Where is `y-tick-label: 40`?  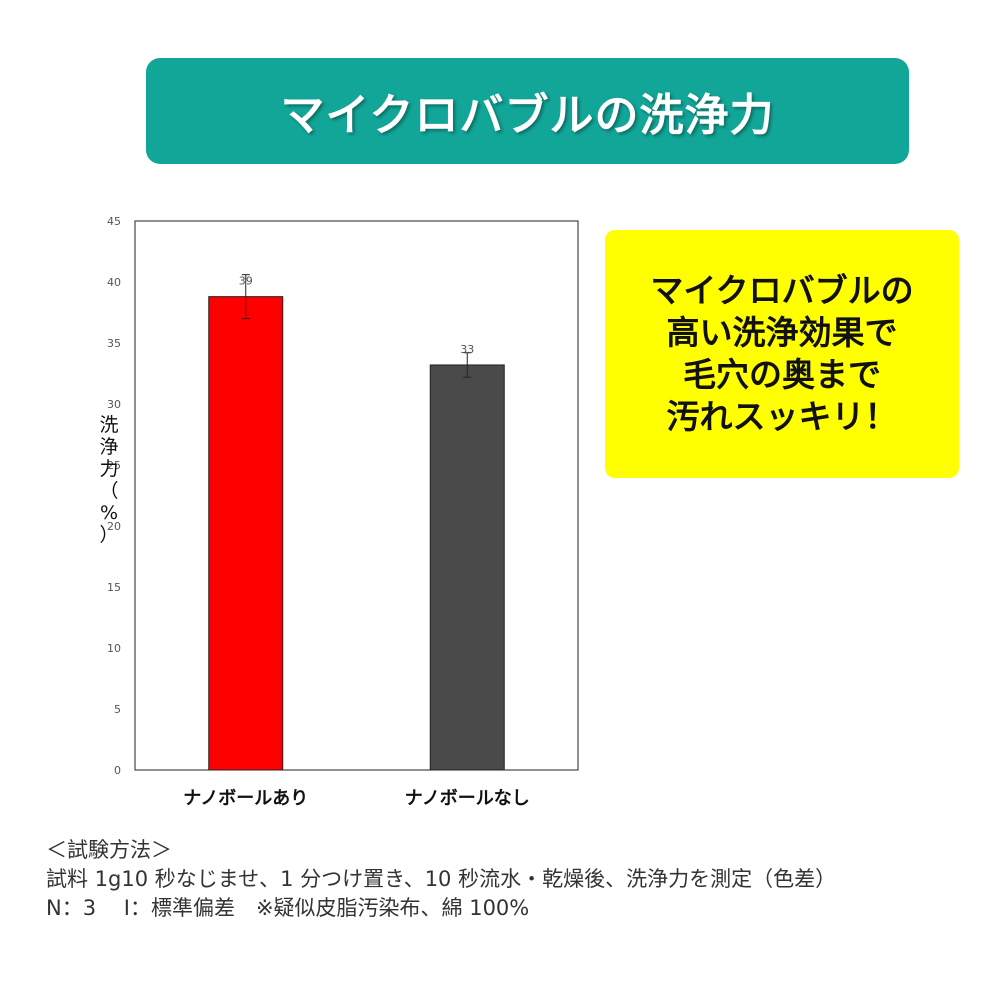 y-tick-label: 40 is located at coordinates (114, 282).